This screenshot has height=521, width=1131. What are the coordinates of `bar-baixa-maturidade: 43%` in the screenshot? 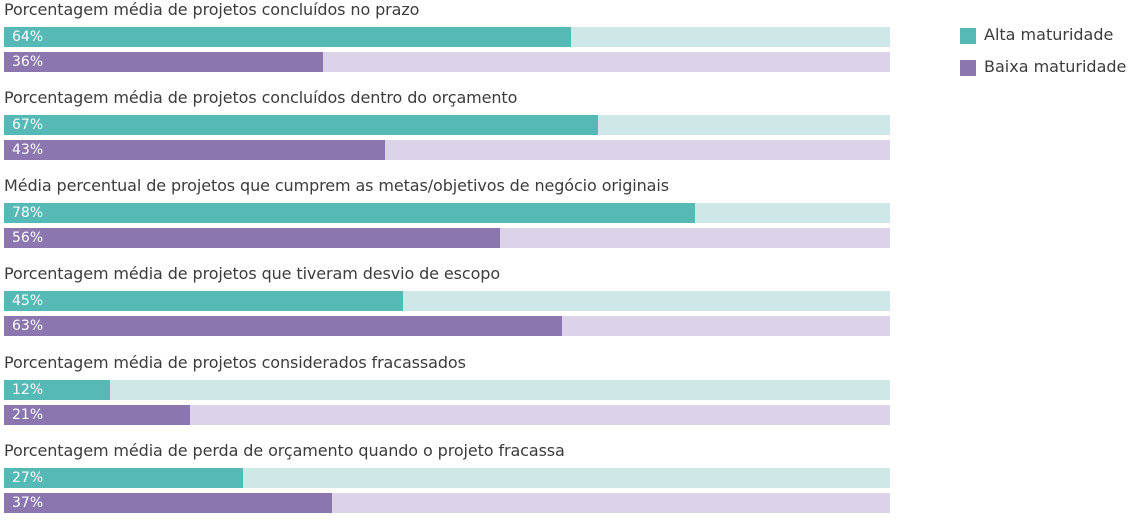 It's located at (194, 150).